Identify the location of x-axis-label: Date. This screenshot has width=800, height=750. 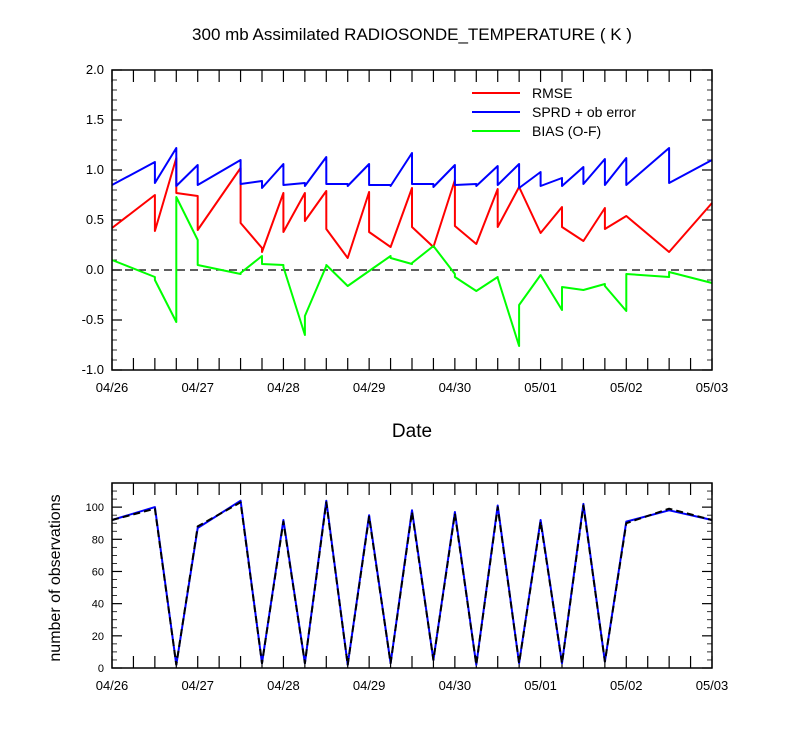
(412, 431).